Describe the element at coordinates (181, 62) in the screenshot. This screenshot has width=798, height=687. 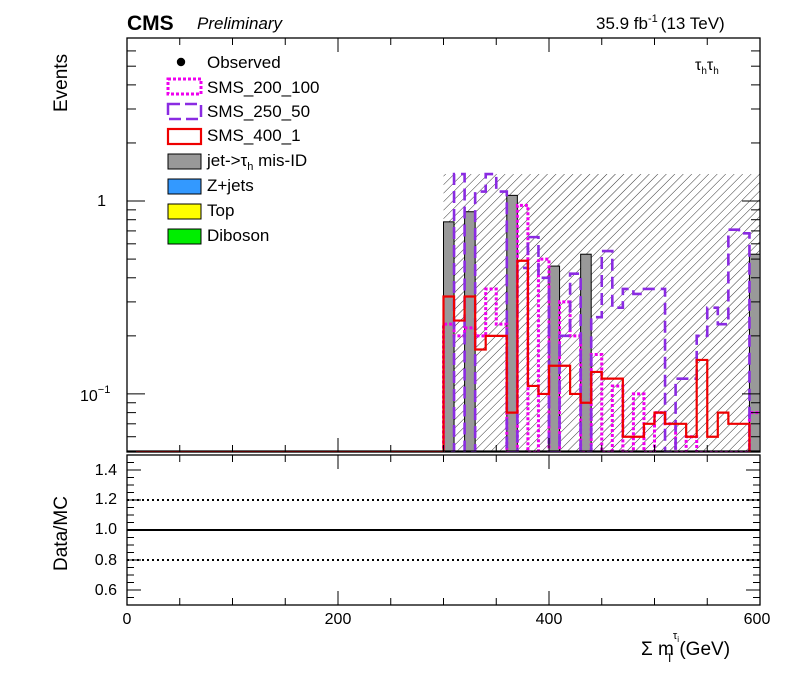
I see `legend-marker-observed` at that location.